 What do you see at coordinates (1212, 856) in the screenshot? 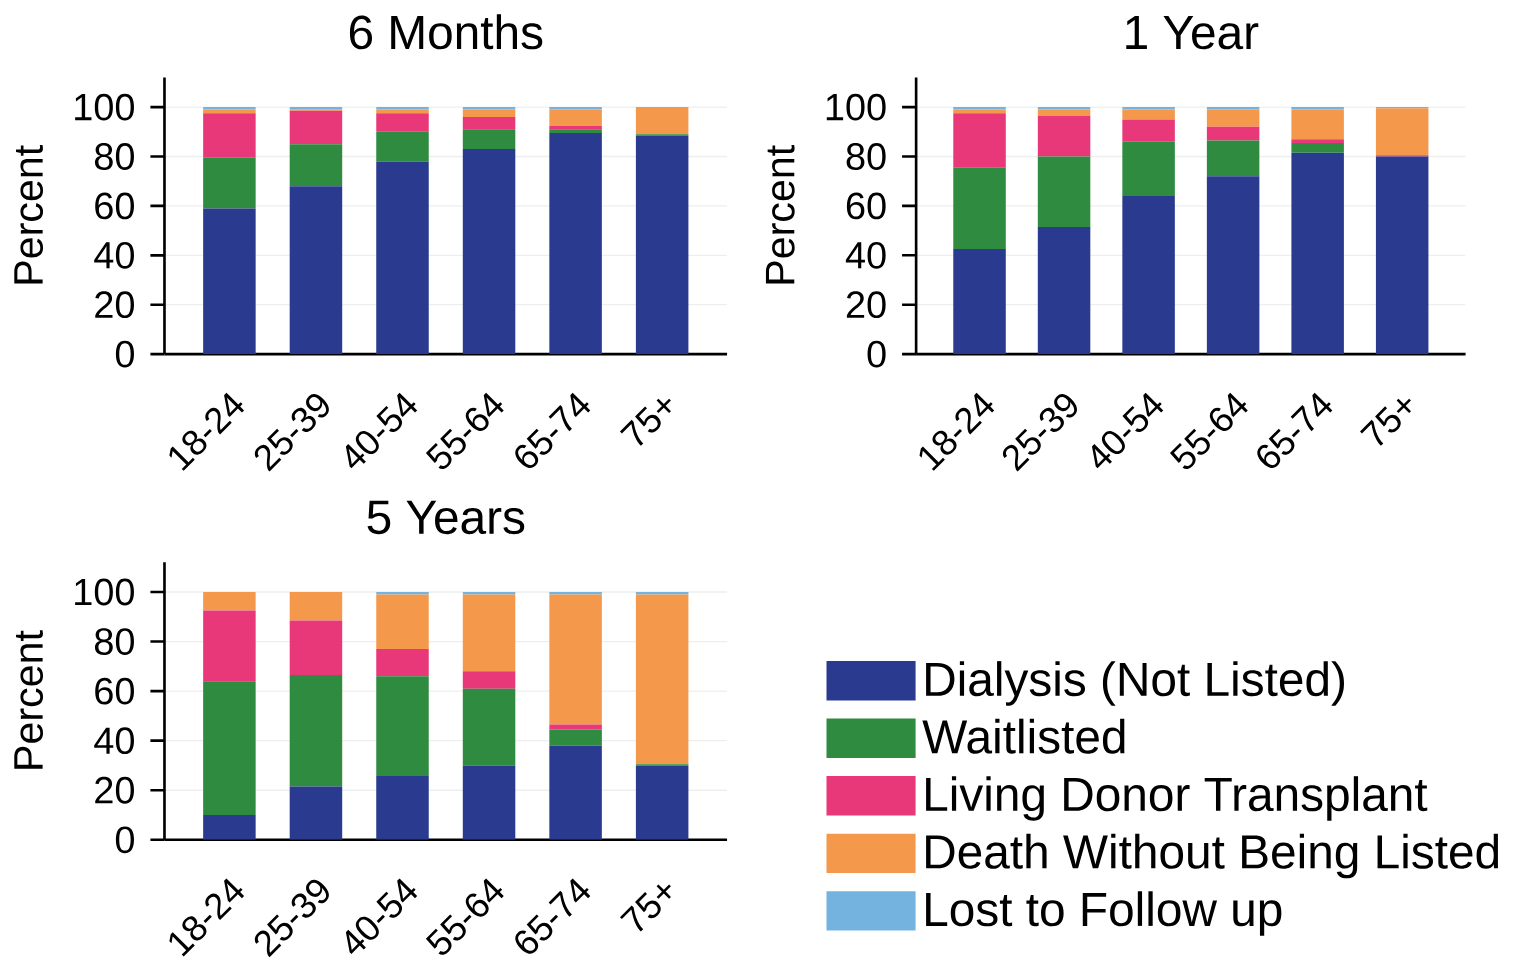
I see `legend-label: Death Without Being Listed` at bounding box center [1212, 856].